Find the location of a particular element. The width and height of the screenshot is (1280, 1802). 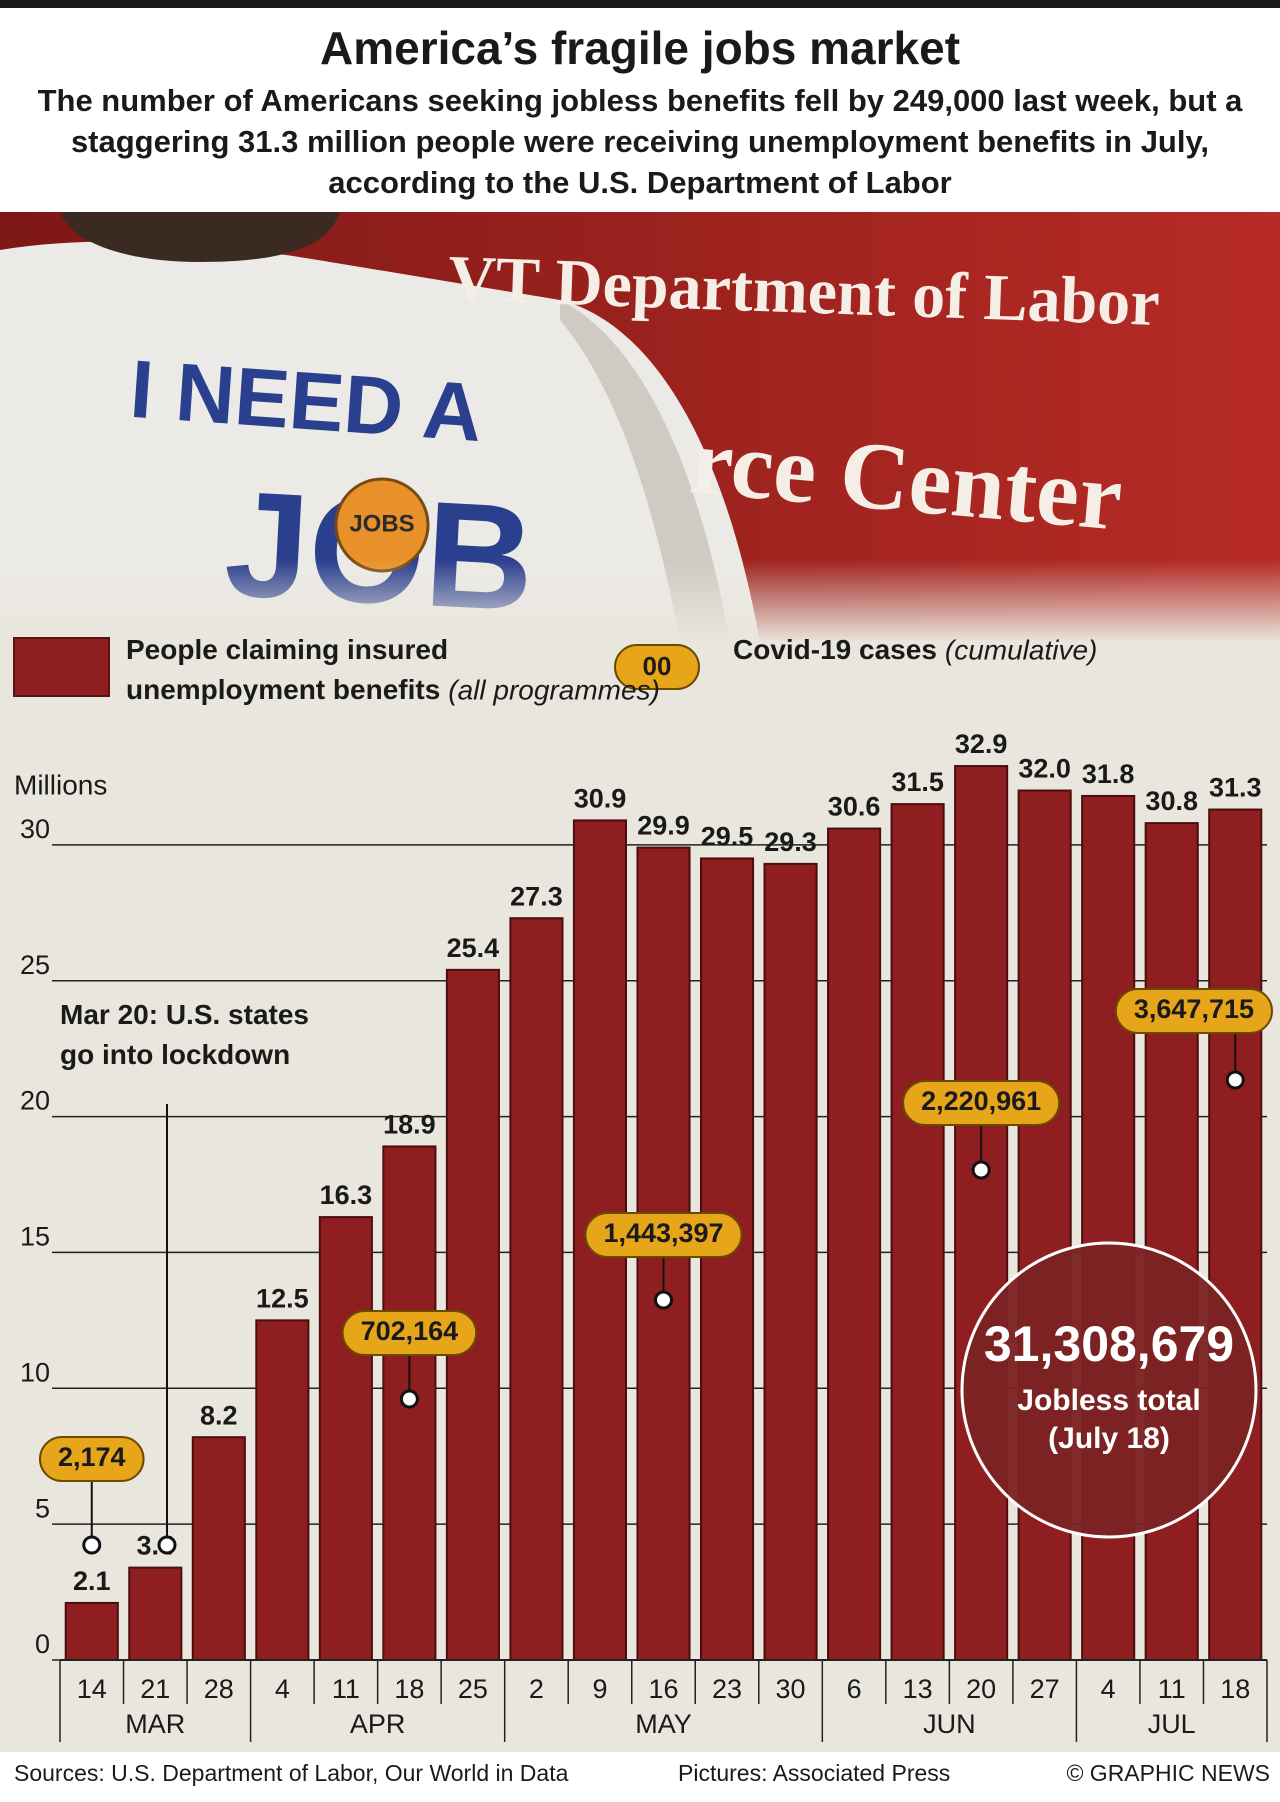

covid-callout: 2,220,961 is located at coordinates (981, 1125).